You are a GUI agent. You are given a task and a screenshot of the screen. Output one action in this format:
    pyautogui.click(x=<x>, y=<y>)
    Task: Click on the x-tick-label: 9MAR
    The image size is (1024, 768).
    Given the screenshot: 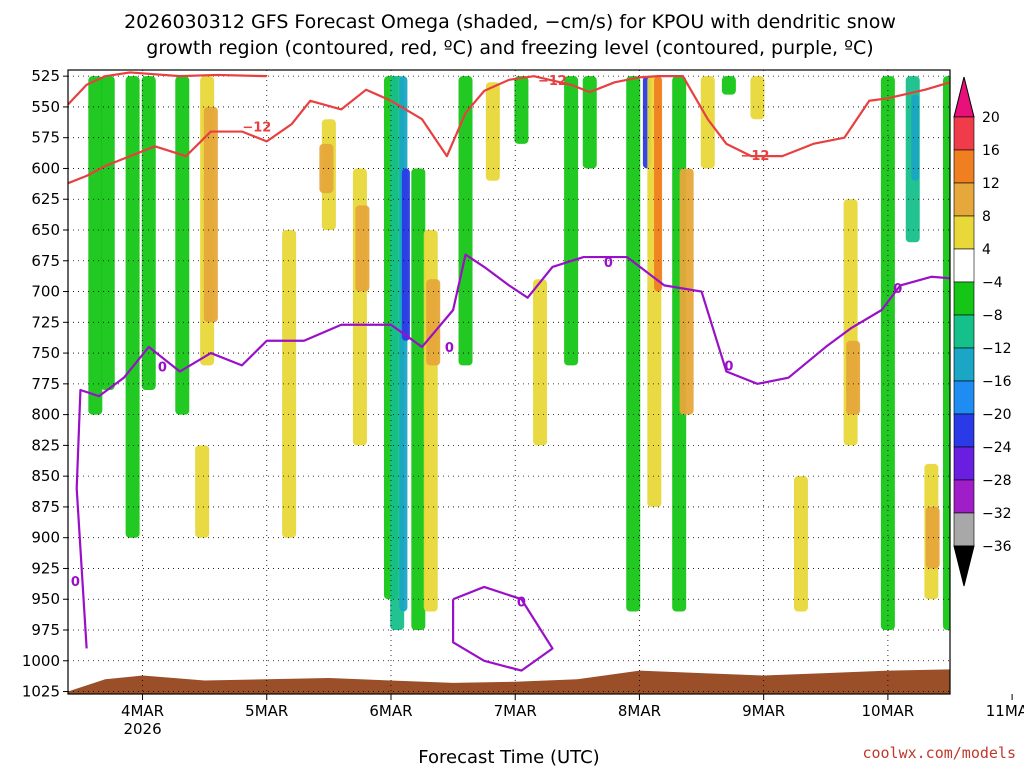 What is the action you would take?
    pyautogui.click(x=763, y=711)
    